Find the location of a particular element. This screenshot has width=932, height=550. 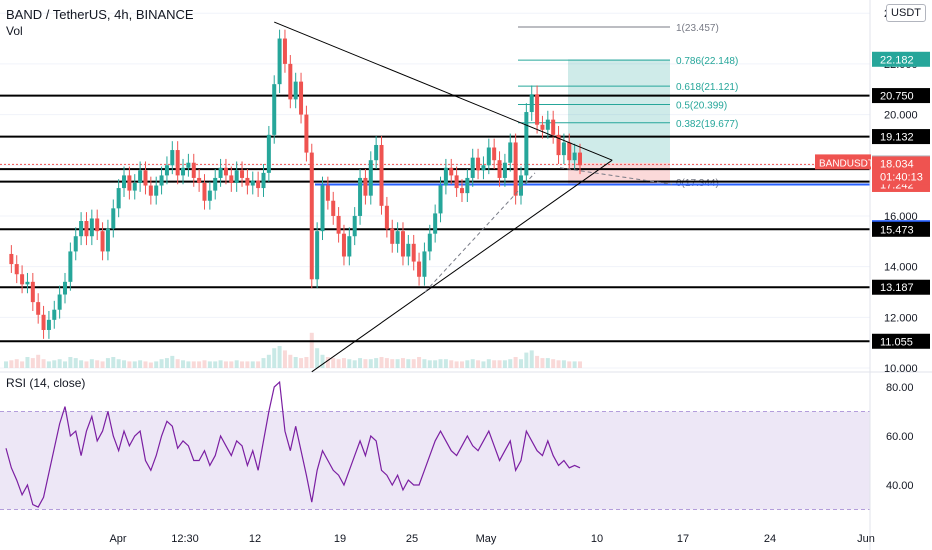

price-label-10: 11.055 is located at coordinates (896, 342).